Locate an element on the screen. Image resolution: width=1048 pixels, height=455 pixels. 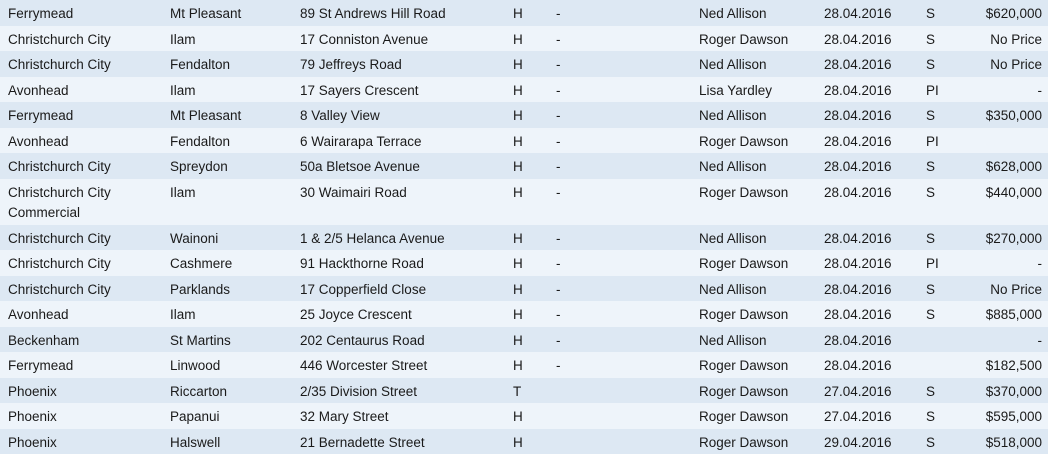
cell-address: 1 & 2/5 Helanca Avenue is located at coordinates (372, 238).